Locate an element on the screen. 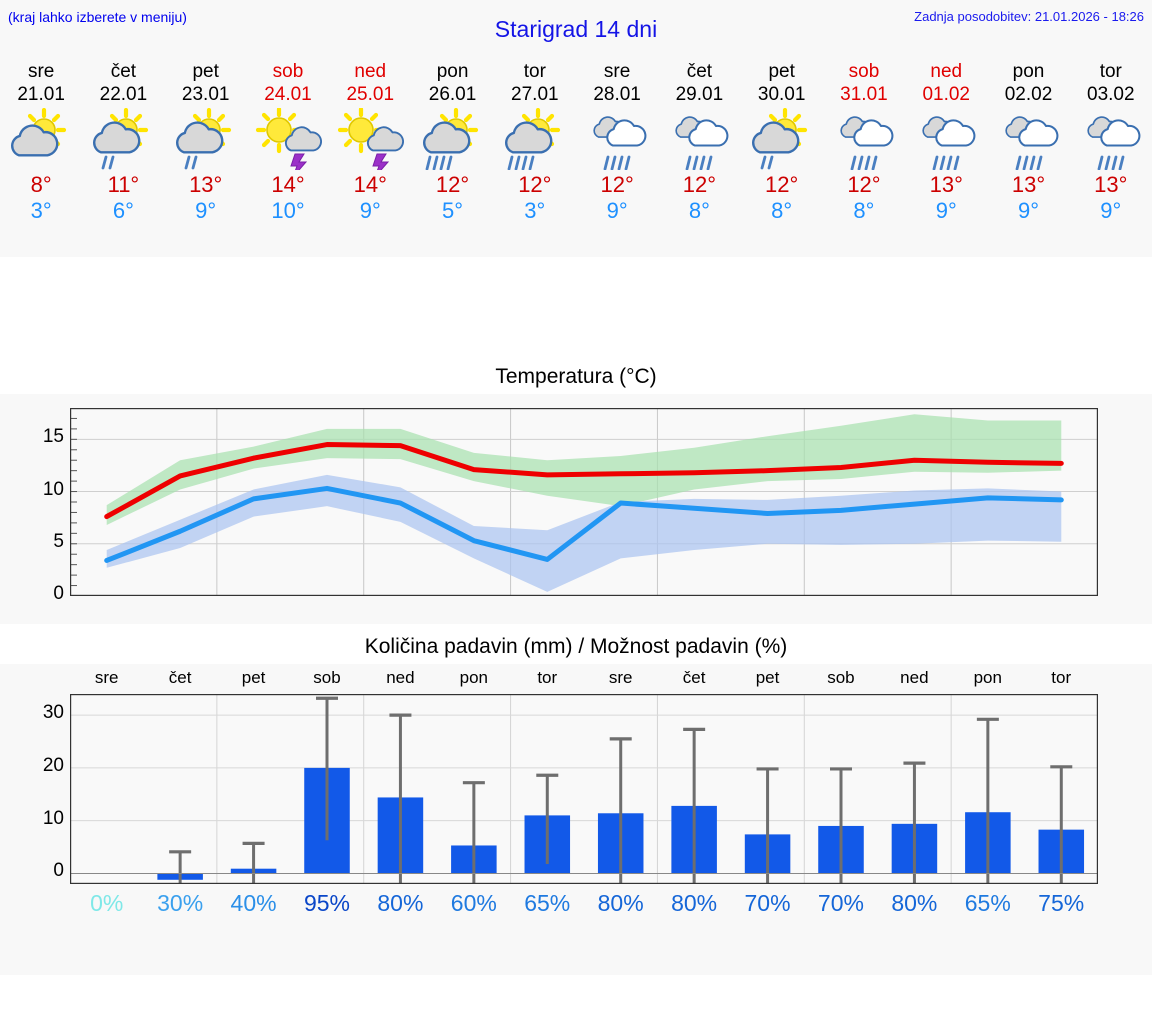  day-min-temp: 3° is located at coordinates (535, 210).